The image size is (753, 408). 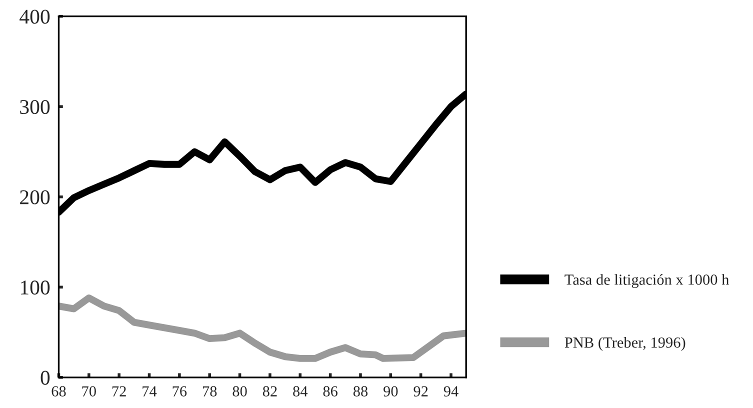 I want to click on x-tick-label: 70, so click(x=89, y=391).